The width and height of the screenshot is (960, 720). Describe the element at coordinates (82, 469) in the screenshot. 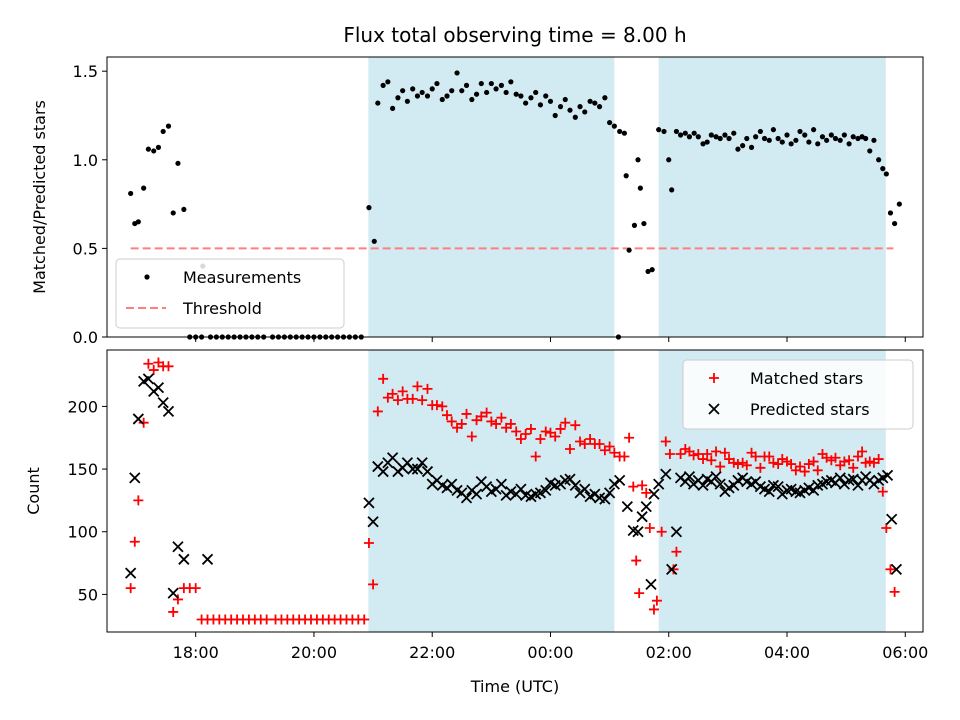

I see `y-tick-label: 150` at that location.